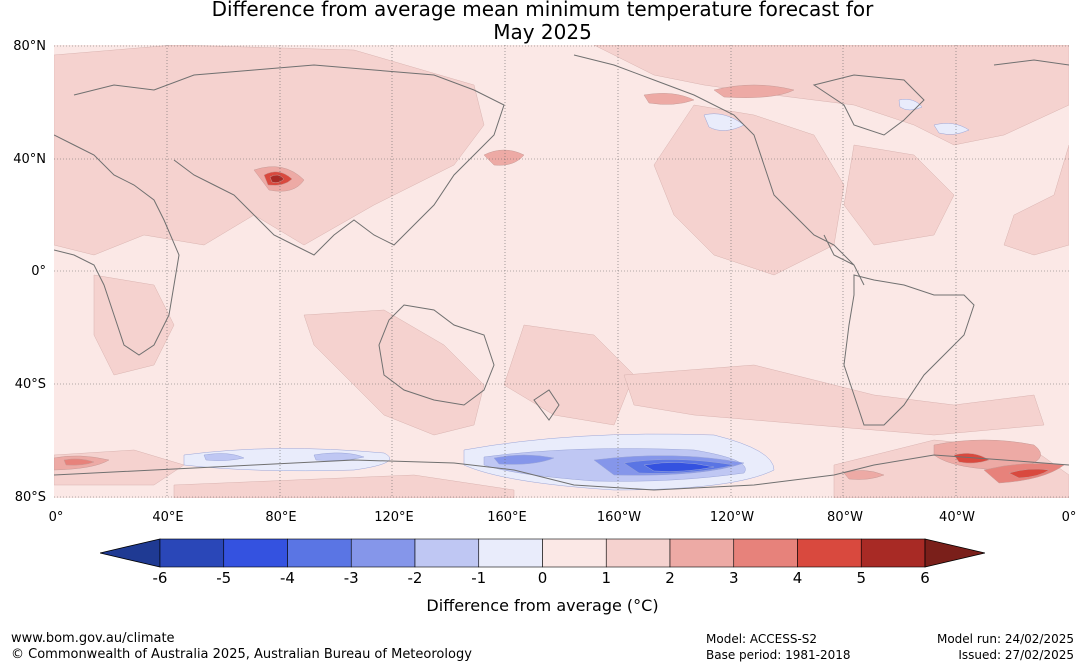 The width and height of the screenshot is (1085, 667). I want to click on colorbar-tick-label: 1, so click(606, 578).